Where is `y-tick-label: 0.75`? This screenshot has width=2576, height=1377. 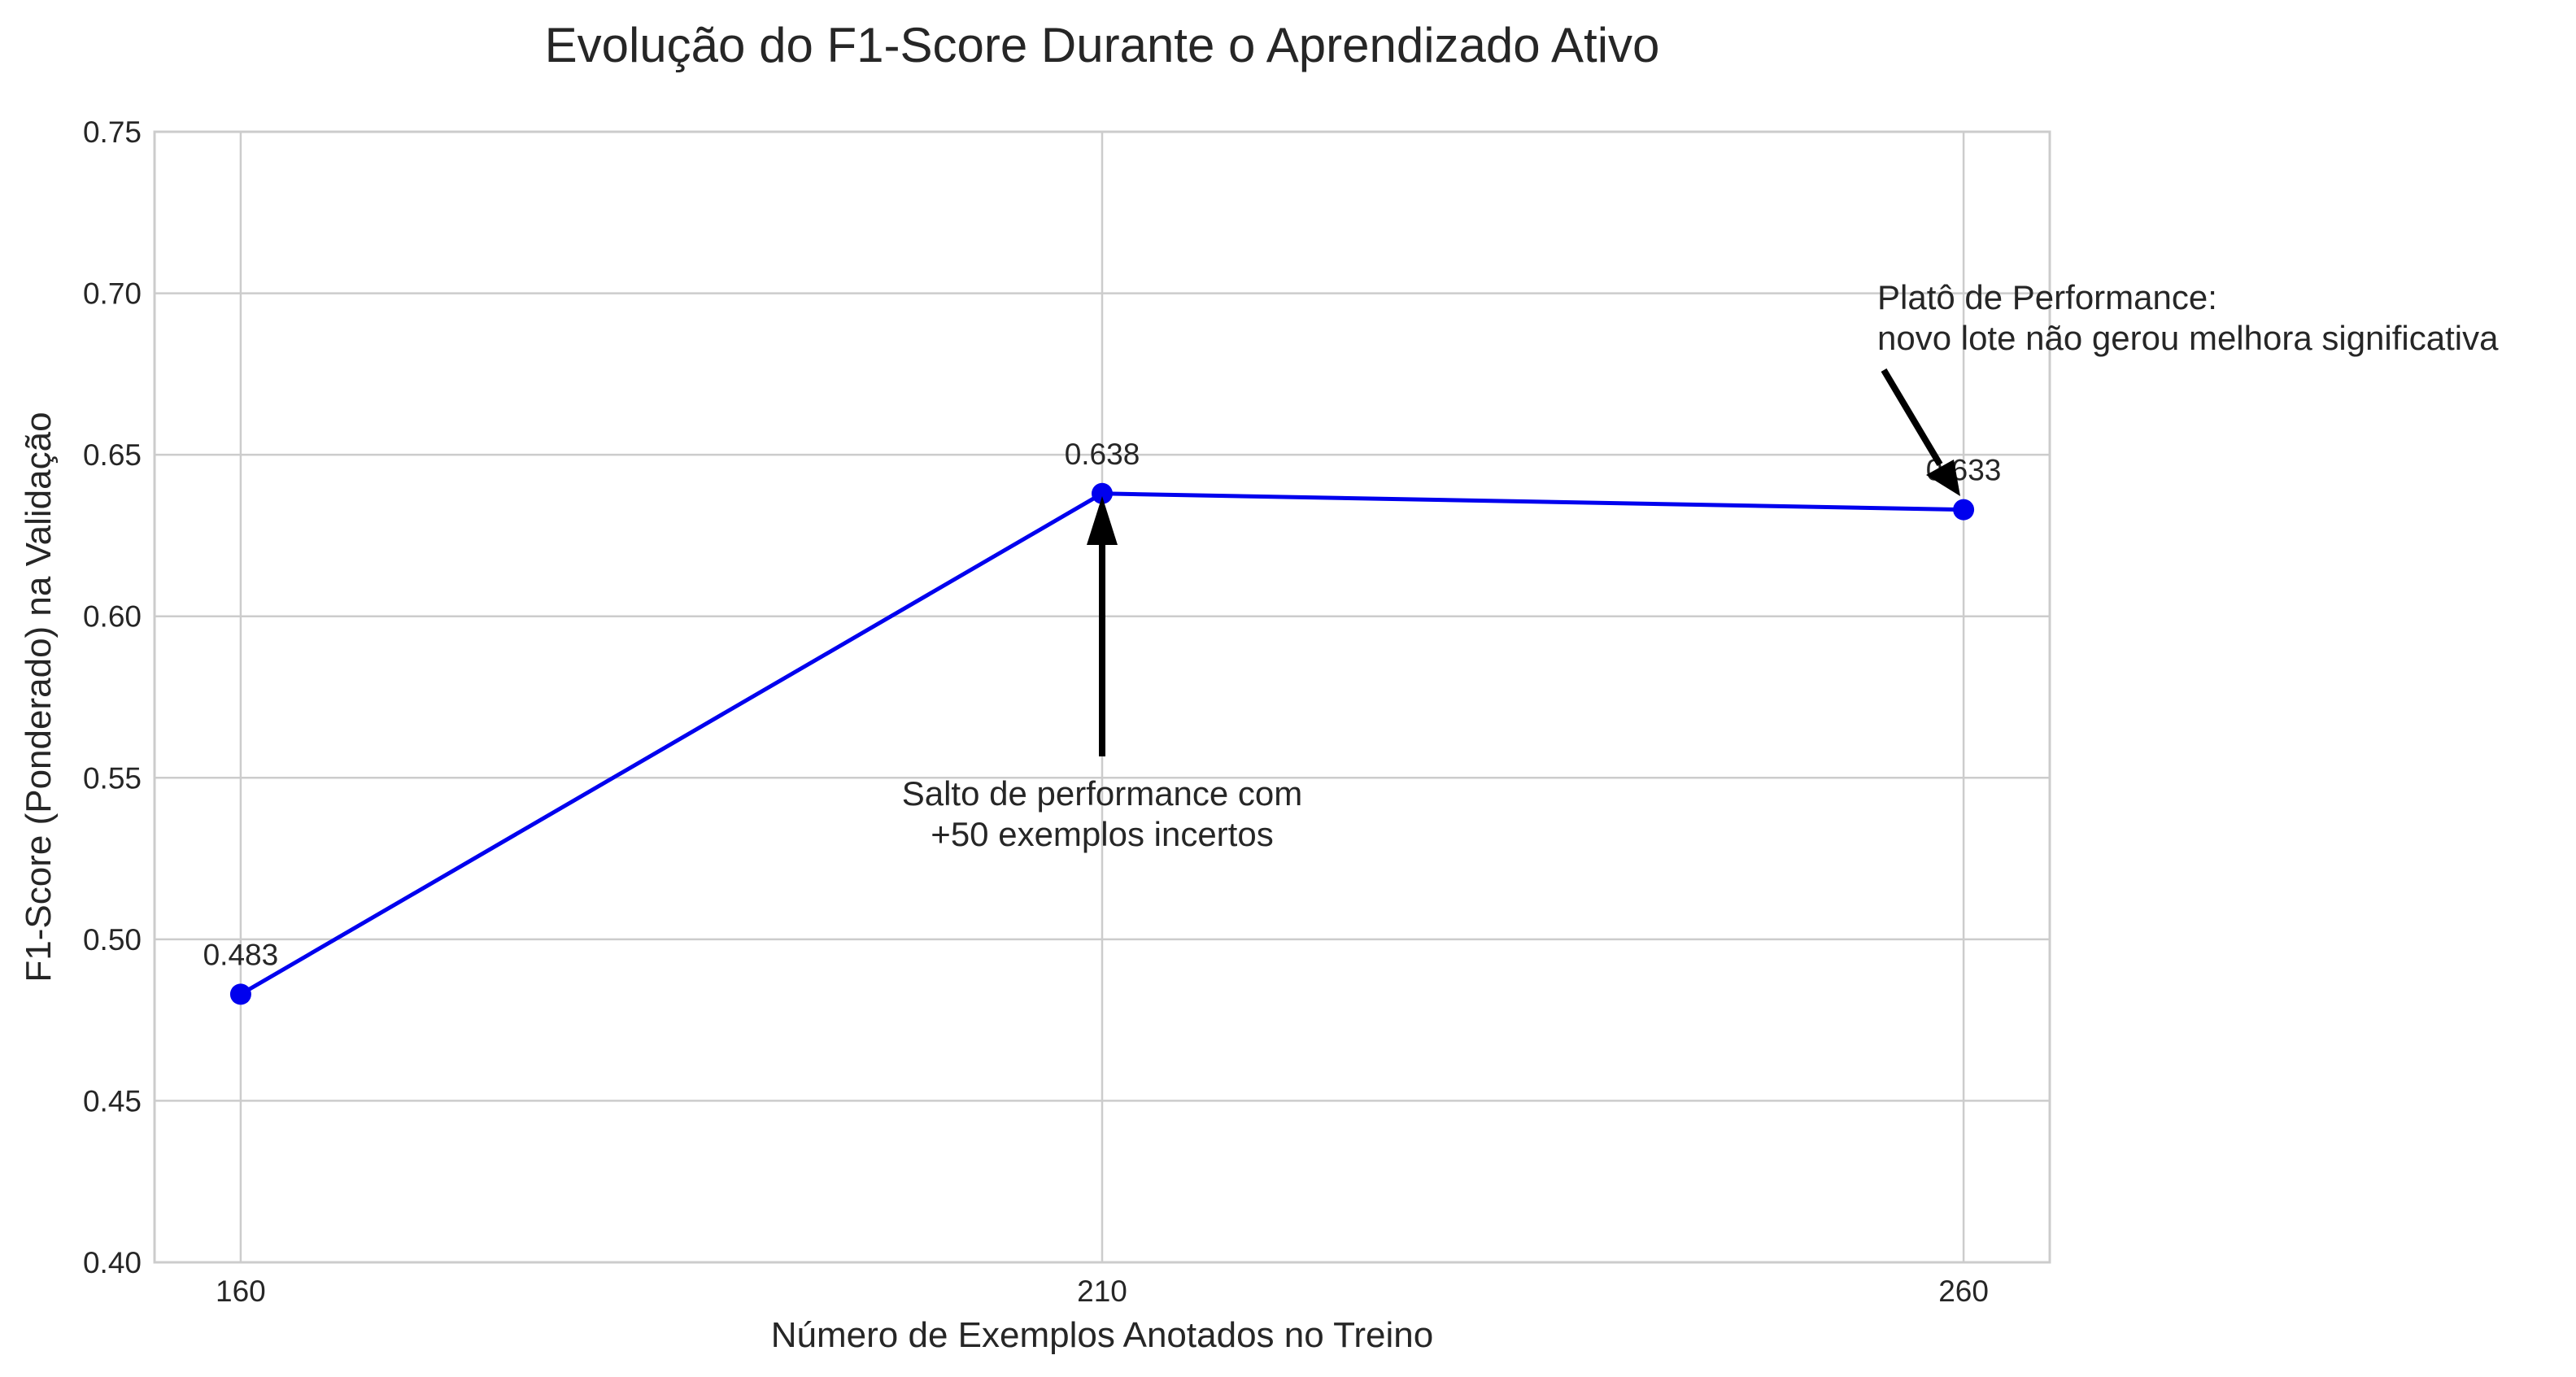
y-tick-label: 0.75 is located at coordinates (112, 132).